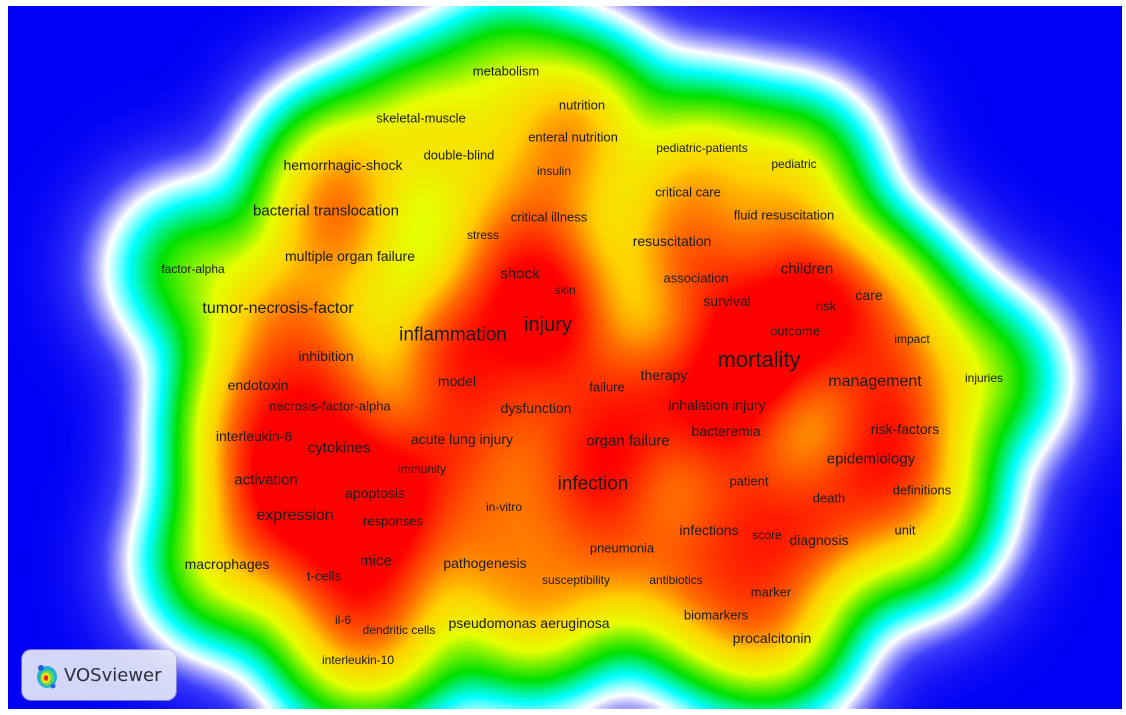  Describe the element at coordinates (326, 211) in the screenshot. I see `term-bacterial-translocation: bacterial translocation` at that location.